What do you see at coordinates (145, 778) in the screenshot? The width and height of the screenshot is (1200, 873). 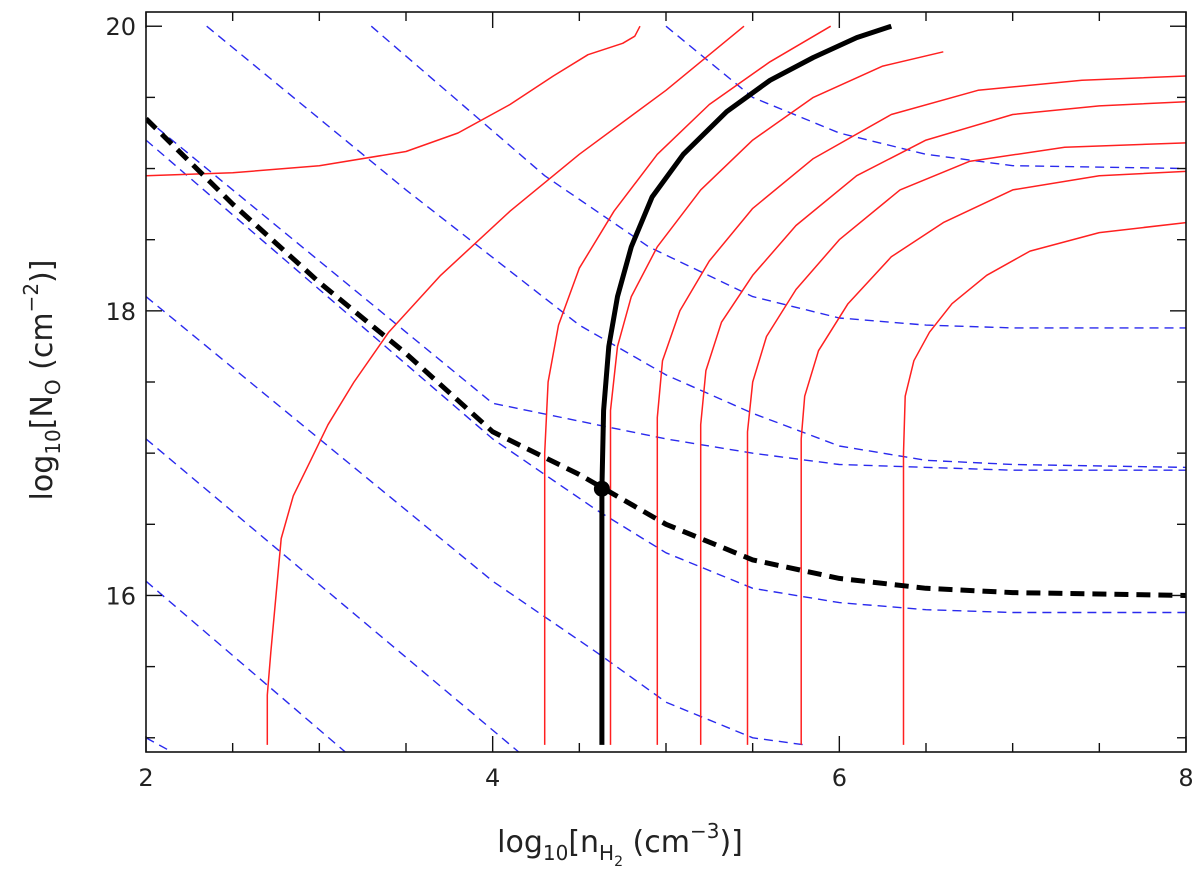 I see `x-tick-label: 2` at bounding box center [145, 778].